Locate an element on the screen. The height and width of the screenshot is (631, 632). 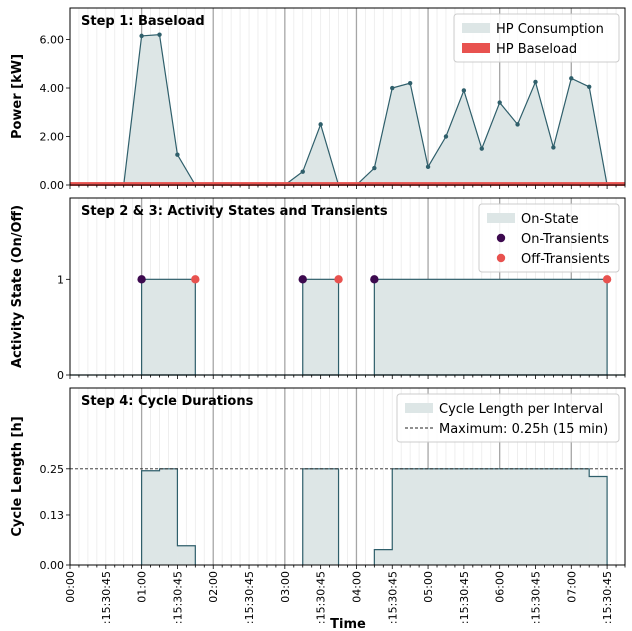
legend-label: Maximum: 0.25h (15 min) is located at coordinates (523, 429).